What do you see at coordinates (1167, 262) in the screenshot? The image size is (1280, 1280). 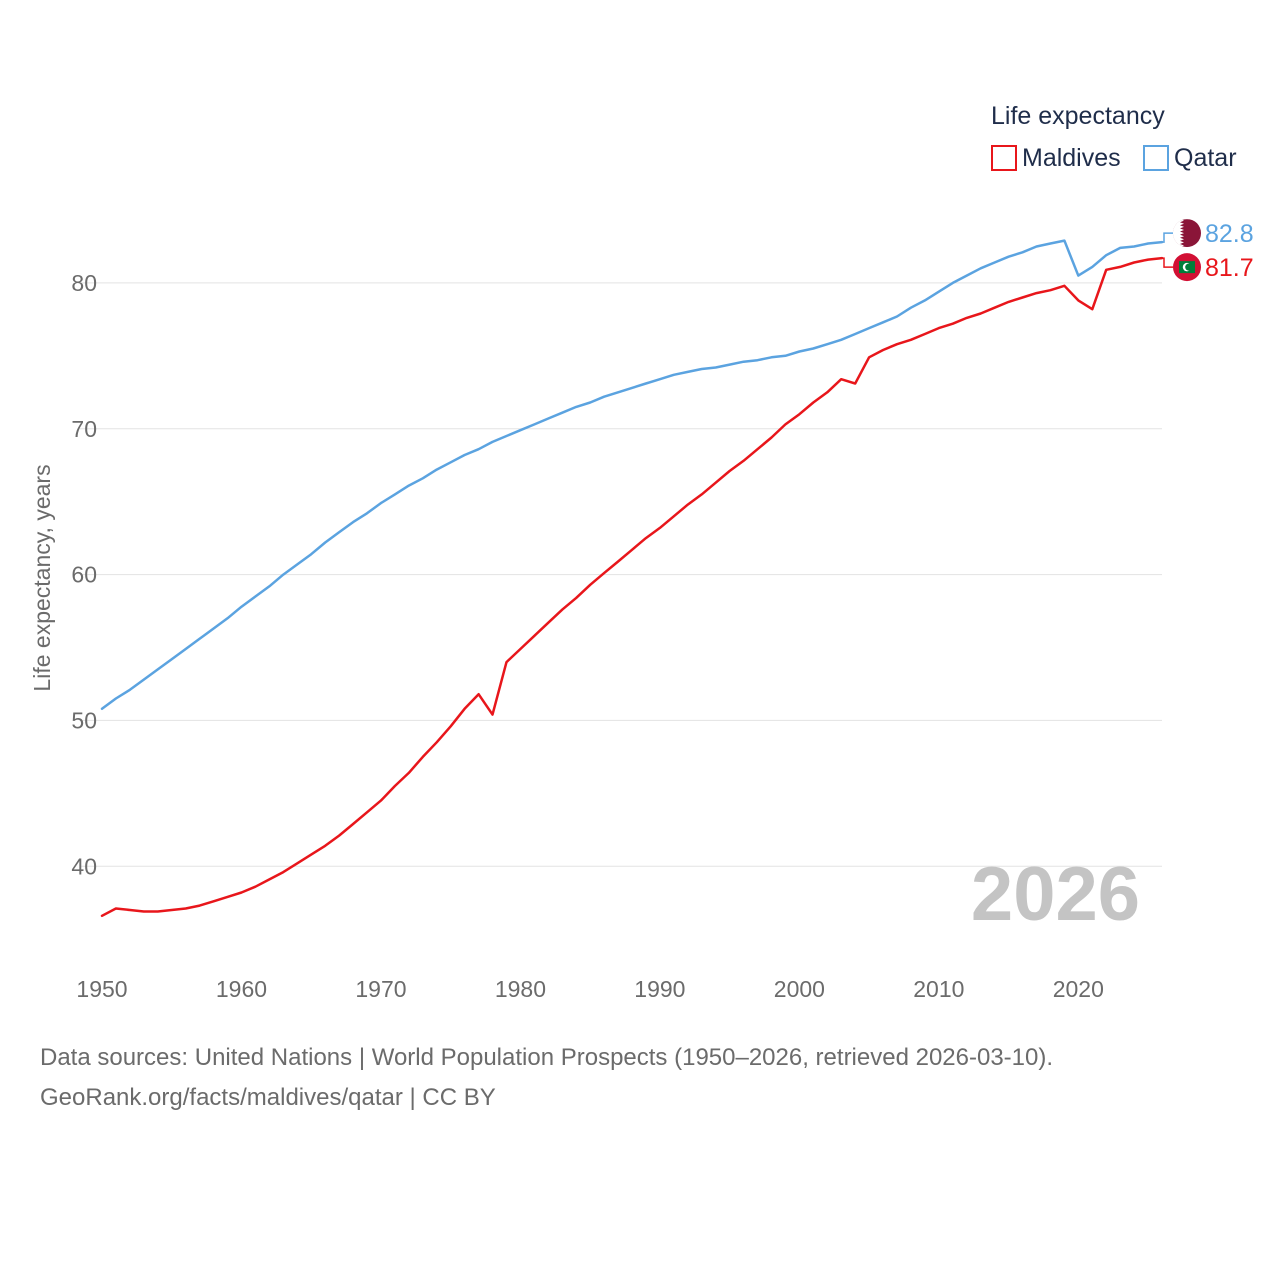 I see `end-connector-maldives` at bounding box center [1167, 262].